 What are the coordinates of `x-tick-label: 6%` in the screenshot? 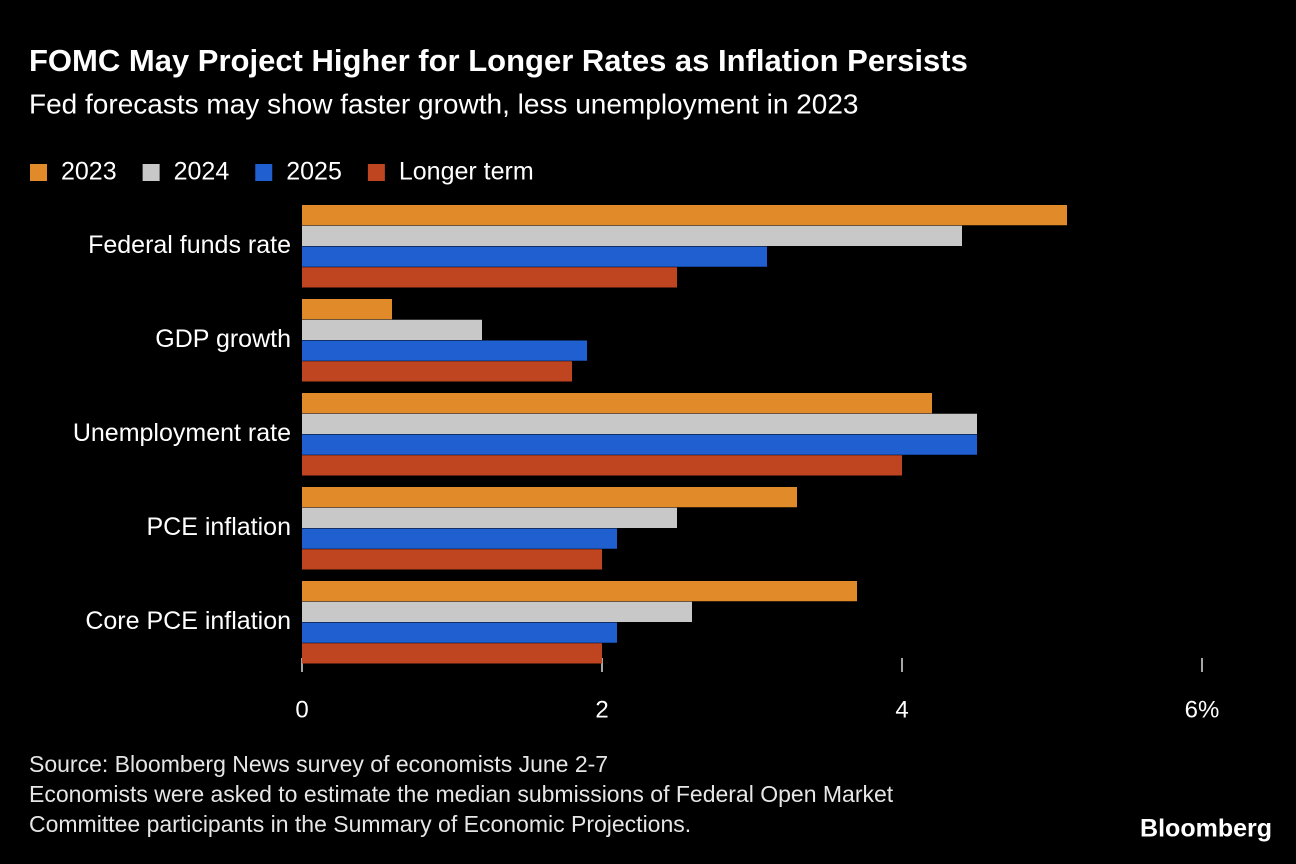 It's located at (1202, 709).